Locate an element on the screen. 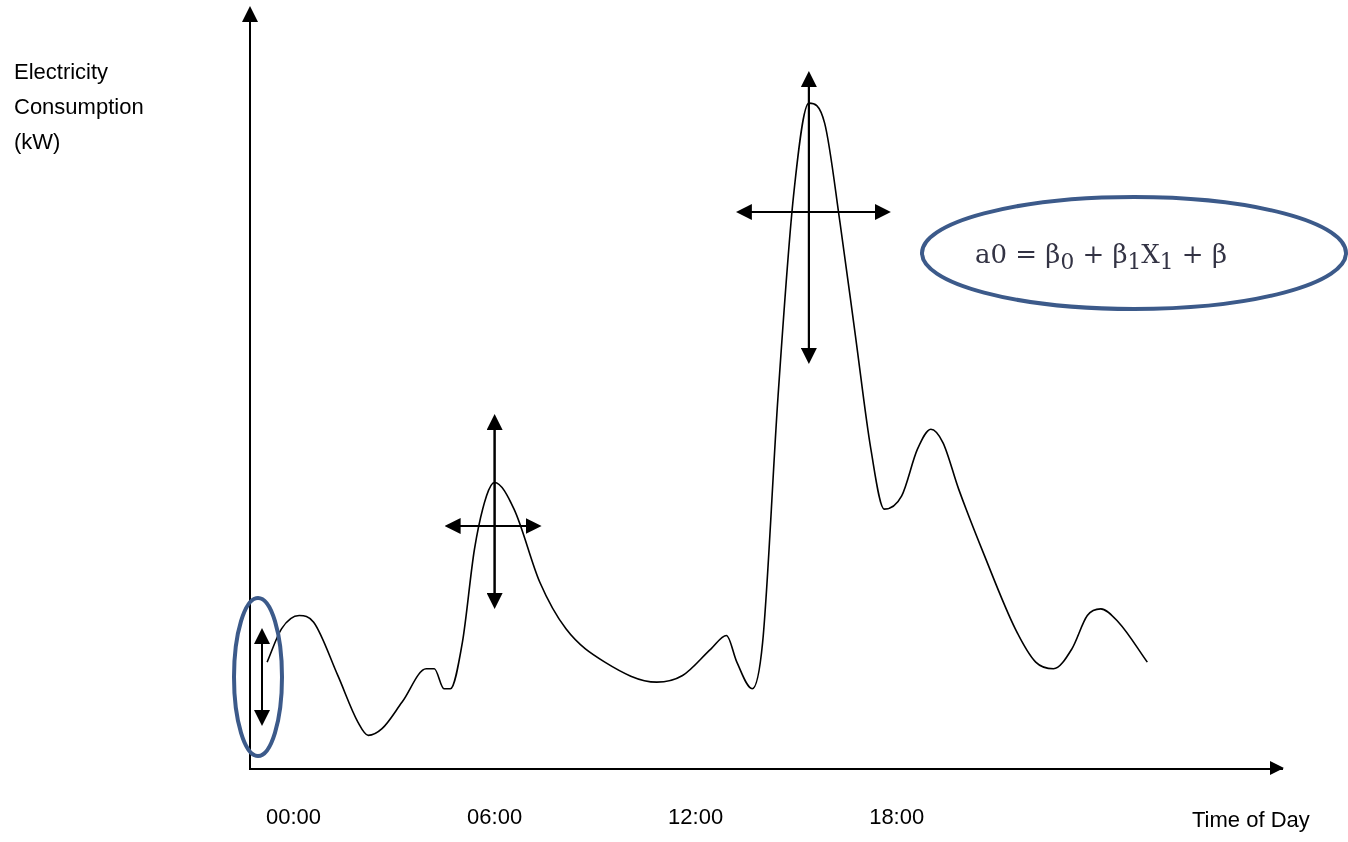 This screenshot has height=842, width=1348. x-tick-label: 00:00 is located at coordinates (294, 816).